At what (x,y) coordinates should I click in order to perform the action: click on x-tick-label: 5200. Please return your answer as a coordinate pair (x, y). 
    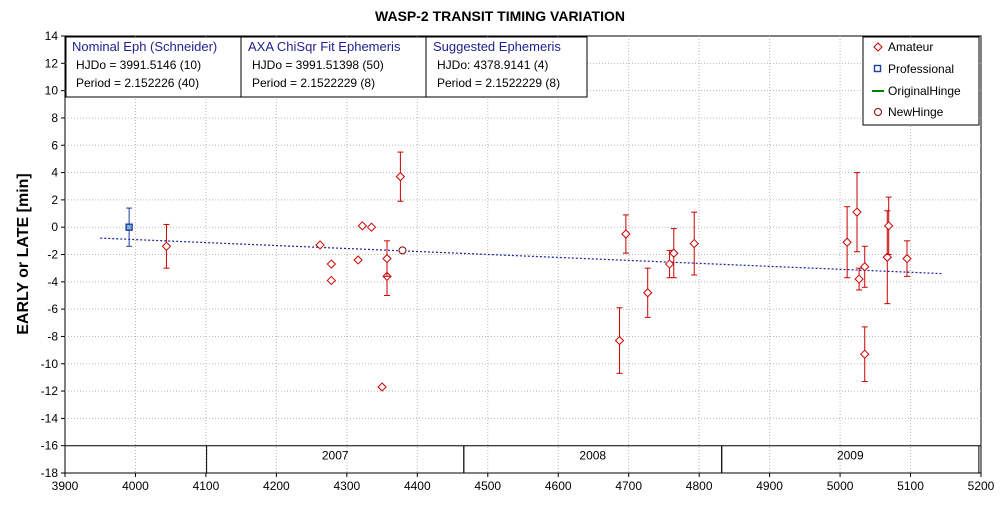
    Looking at the image, I should click on (981, 486).